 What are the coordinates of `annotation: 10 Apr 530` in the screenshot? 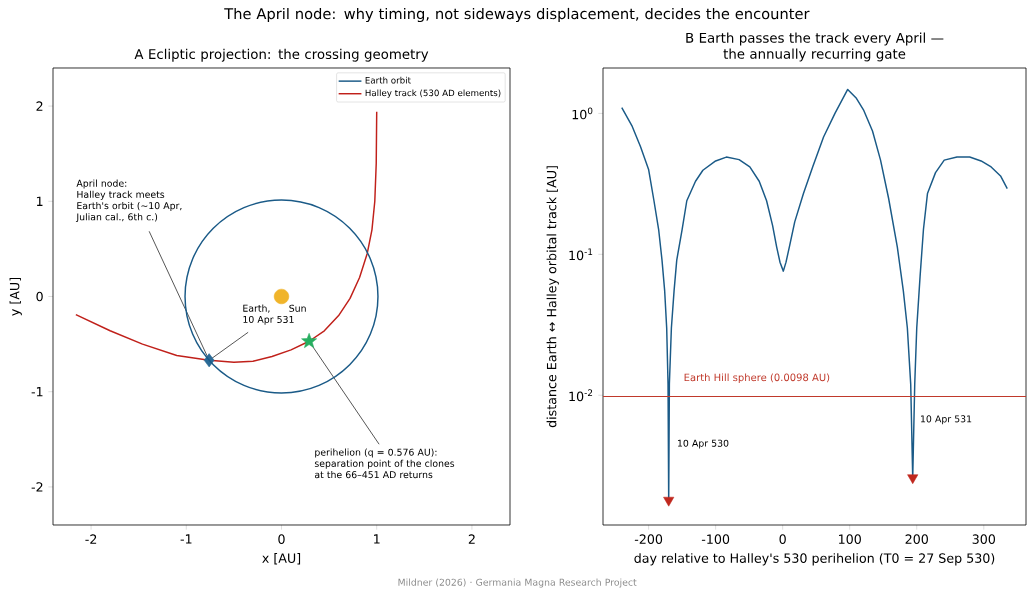 It's located at (703, 444).